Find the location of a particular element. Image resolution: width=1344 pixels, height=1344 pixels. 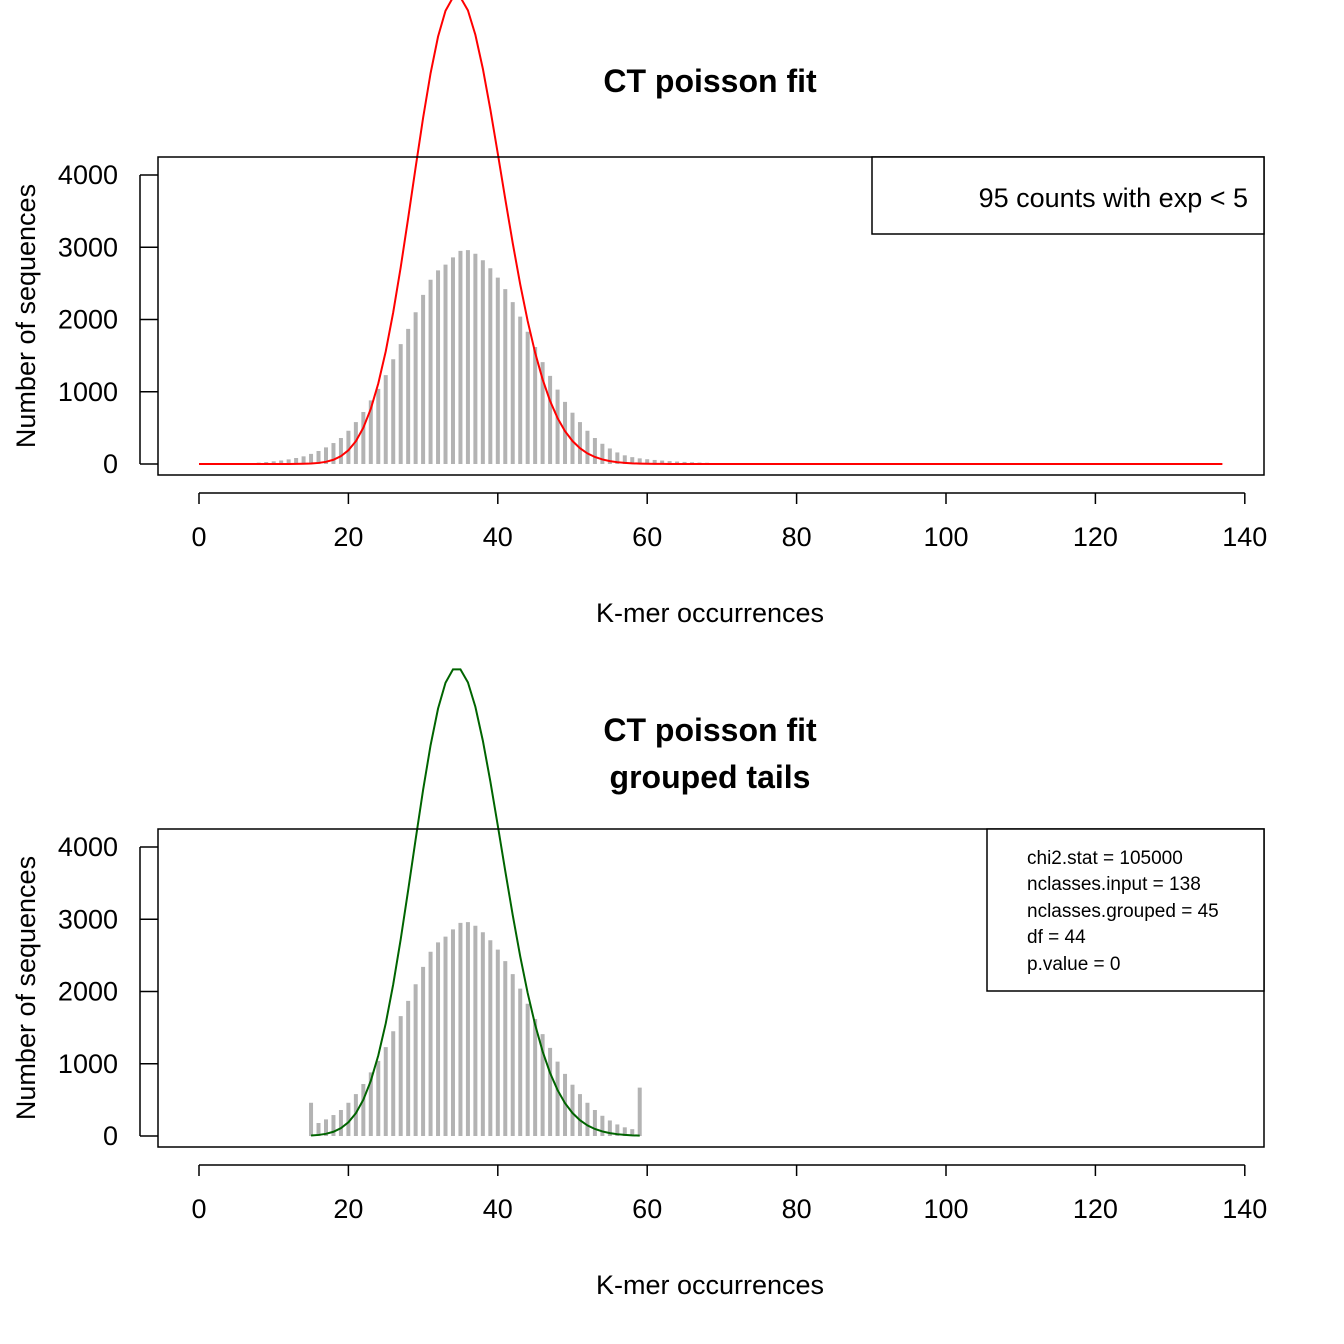

panel-2-poisson-curve is located at coordinates (475, 902).